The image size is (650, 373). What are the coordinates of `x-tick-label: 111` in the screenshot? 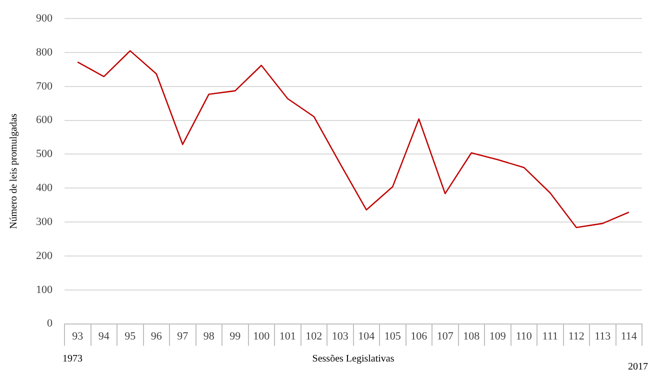 It's located at (550, 336).